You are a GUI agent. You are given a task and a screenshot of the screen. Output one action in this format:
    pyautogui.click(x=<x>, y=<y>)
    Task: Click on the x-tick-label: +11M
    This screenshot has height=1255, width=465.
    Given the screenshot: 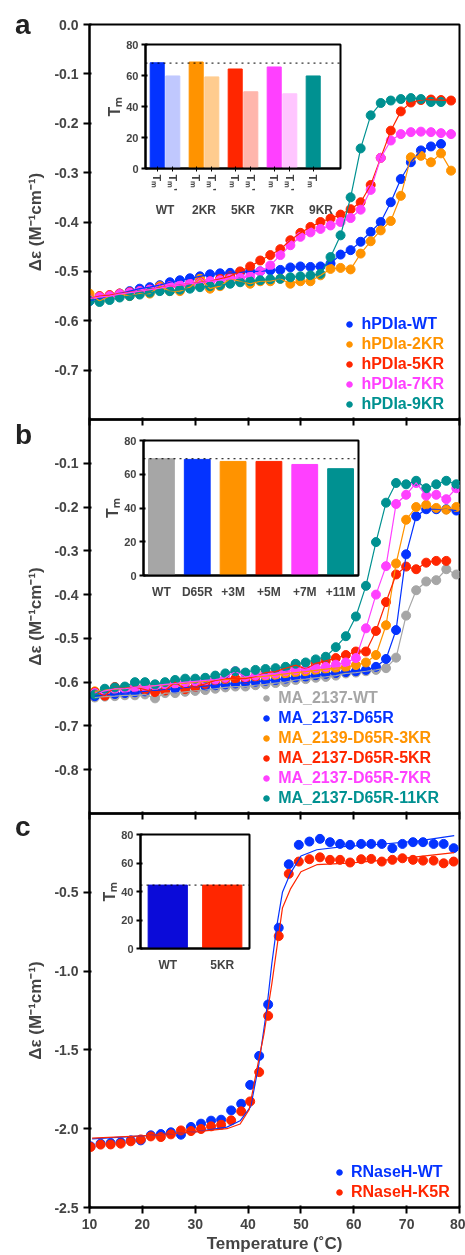 What is the action you would take?
    pyautogui.click(x=340, y=591)
    